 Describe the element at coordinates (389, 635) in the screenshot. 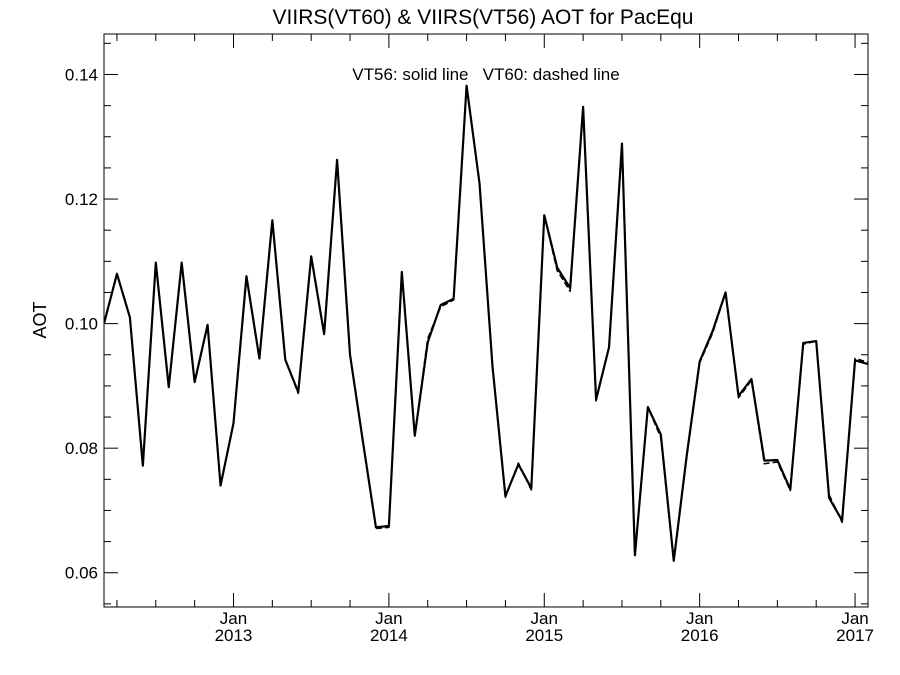

I see `x-tick-year-label: 2014` at that location.